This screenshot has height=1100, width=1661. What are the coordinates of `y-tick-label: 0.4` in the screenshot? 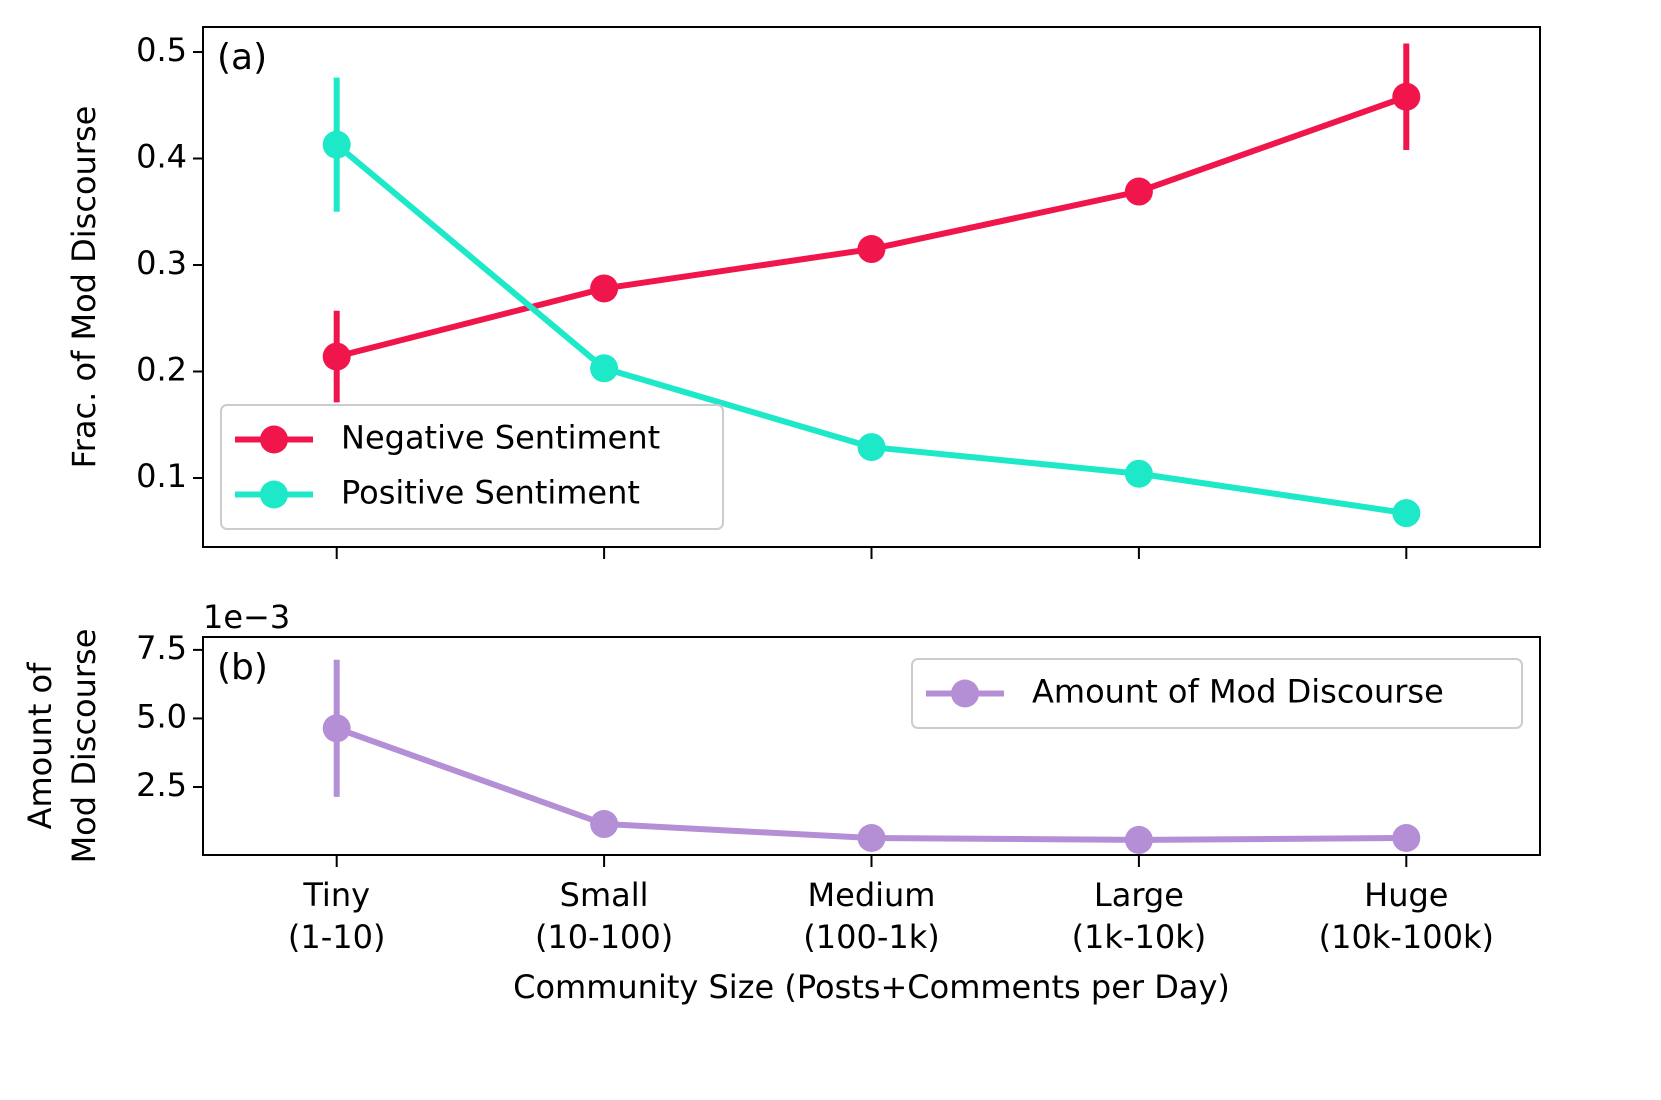 It's located at (161, 157).